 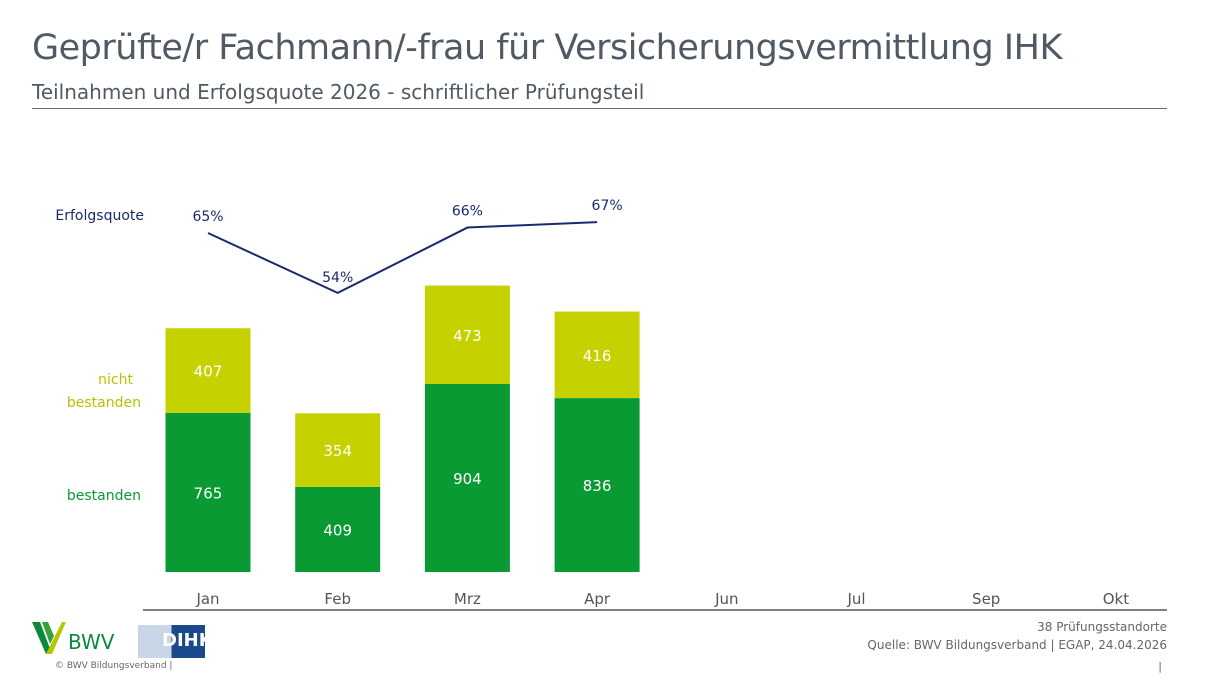 I want to click on erfolgsquote-label: 54%, so click(x=337, y=278).